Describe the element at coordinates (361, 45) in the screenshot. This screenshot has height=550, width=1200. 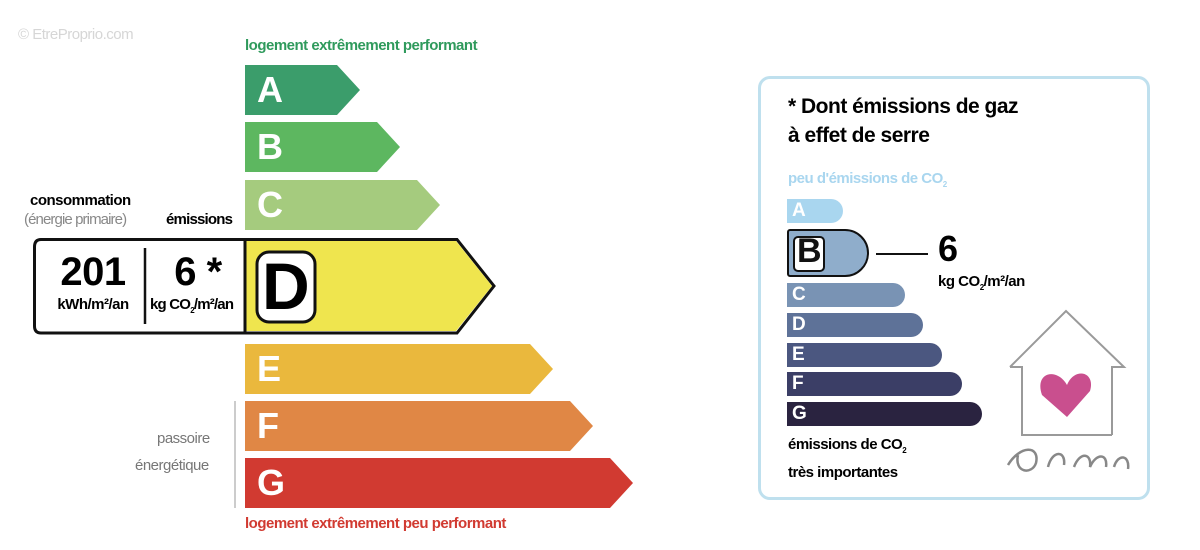
I see `top-caption: logement extrêmement performant` at that location.